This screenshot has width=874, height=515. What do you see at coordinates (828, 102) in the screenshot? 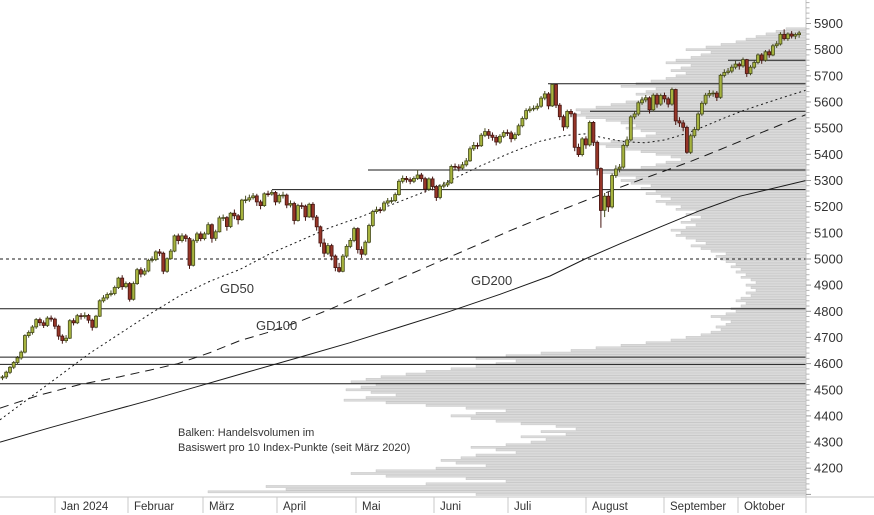
I see `y-axis-label: 5600` at bounding box center [828, 102].